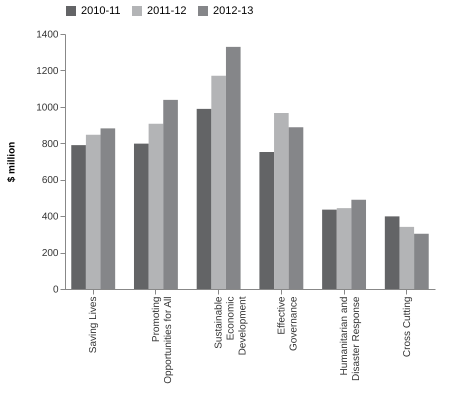  I want to click on legend-label: 2010-11, so click(101, 11).